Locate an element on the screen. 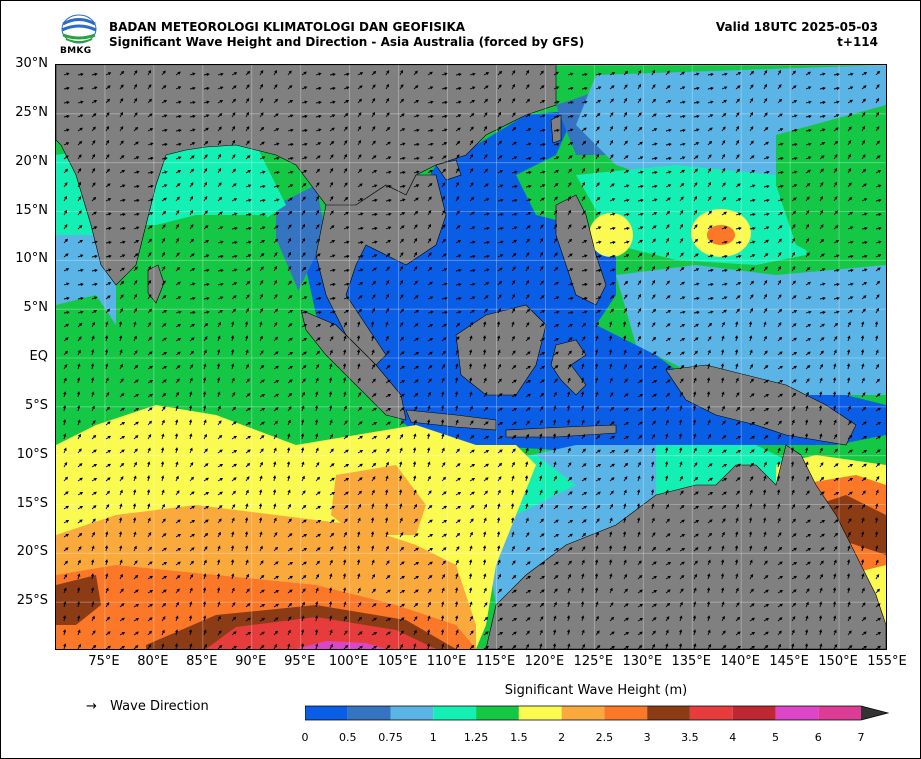 The width and height of the screenshot is (921, 759). colorbar-tick-label: 0.5 is located at coordinates (348, 737).